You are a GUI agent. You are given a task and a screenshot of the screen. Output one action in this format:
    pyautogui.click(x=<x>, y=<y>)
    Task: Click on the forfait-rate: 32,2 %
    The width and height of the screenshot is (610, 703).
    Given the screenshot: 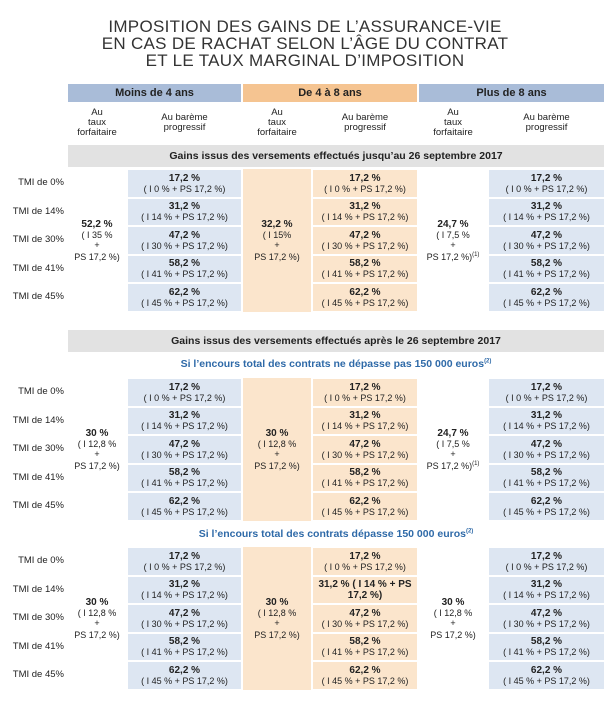 What is the action you would take?
    pyautogui.click(x=277, y=224)
    